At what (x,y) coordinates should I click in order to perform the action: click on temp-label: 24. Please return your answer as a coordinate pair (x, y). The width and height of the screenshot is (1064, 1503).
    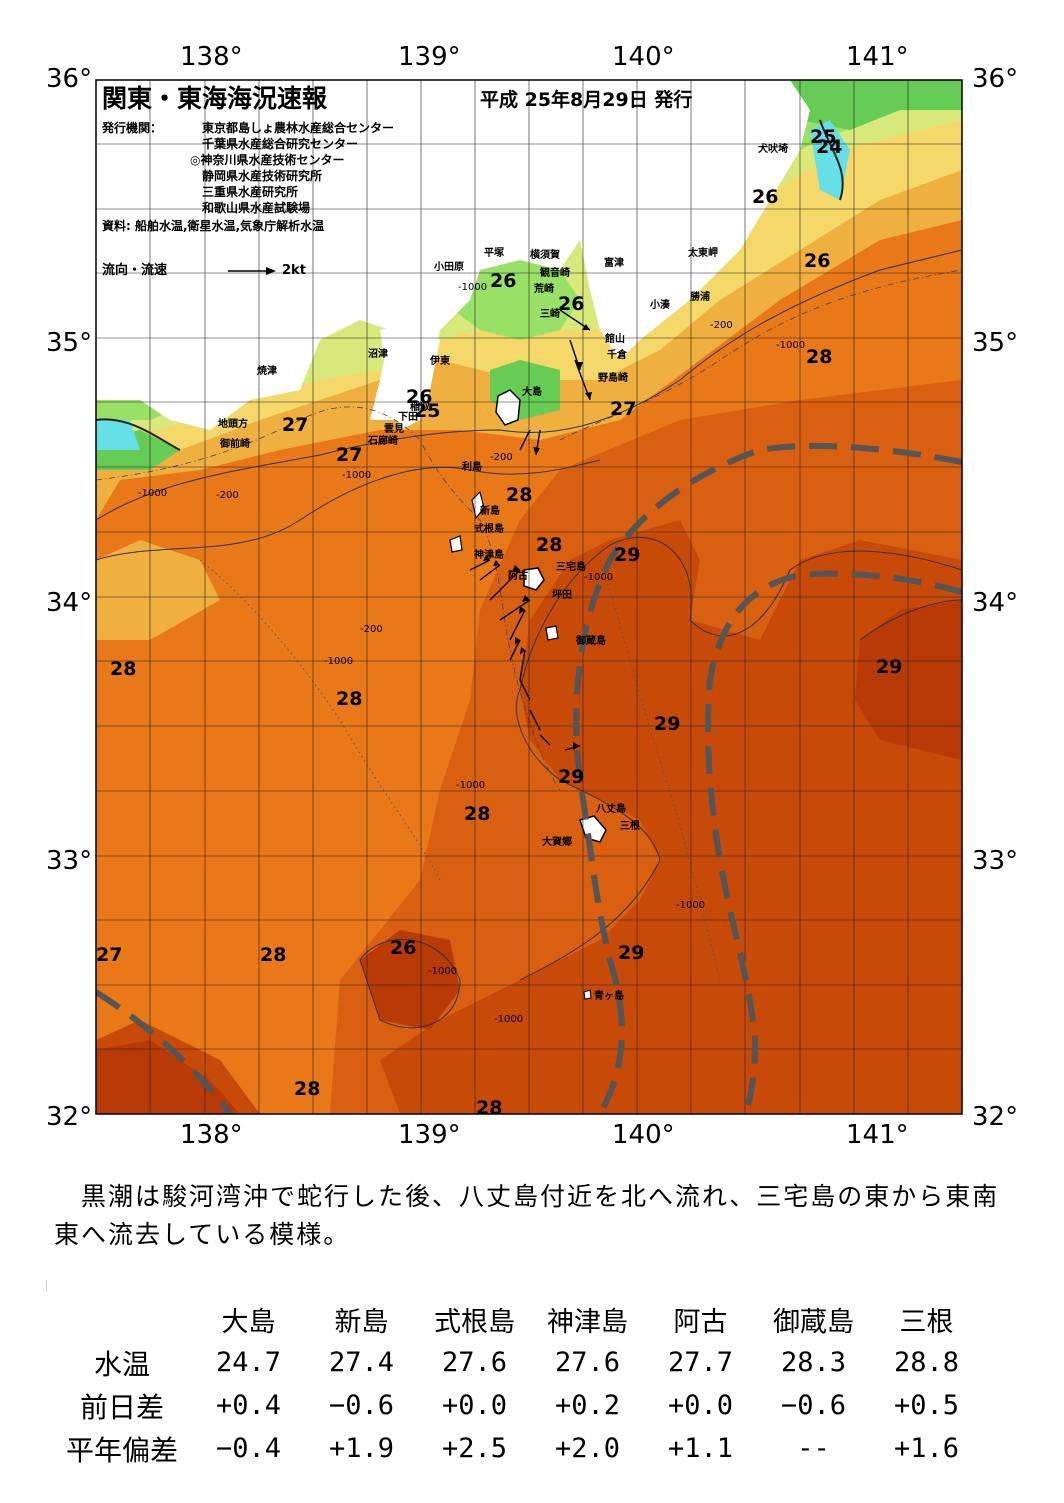
    Looking at the image, I should click on (829, 147).